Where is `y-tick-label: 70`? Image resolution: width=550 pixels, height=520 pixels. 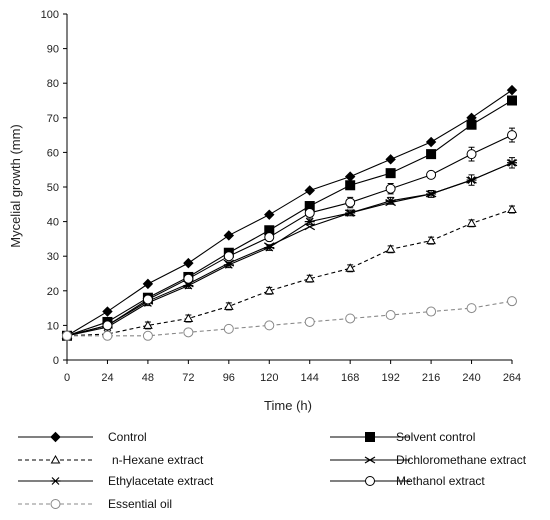 y-tick-label: 70 is located at coordinates (53, 119).